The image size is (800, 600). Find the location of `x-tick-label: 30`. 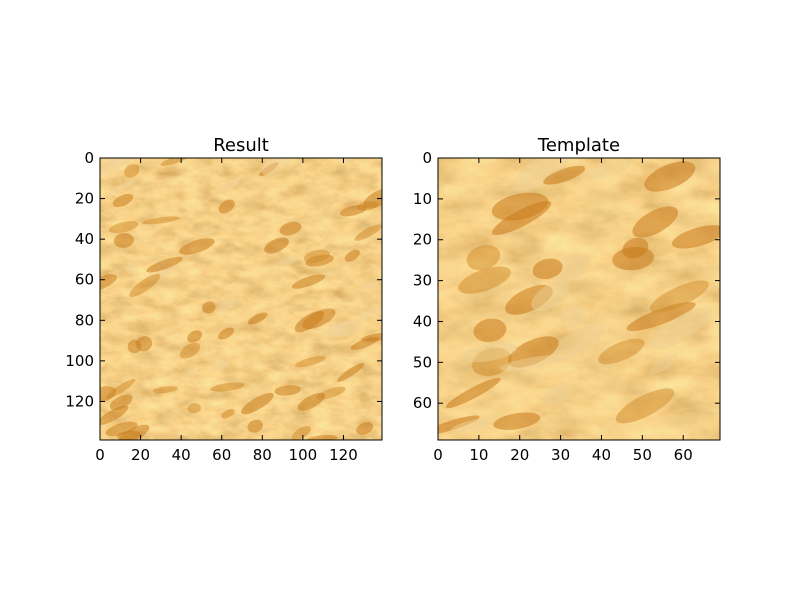

x-tick-label: 30 is located at coordinates (560, 455).